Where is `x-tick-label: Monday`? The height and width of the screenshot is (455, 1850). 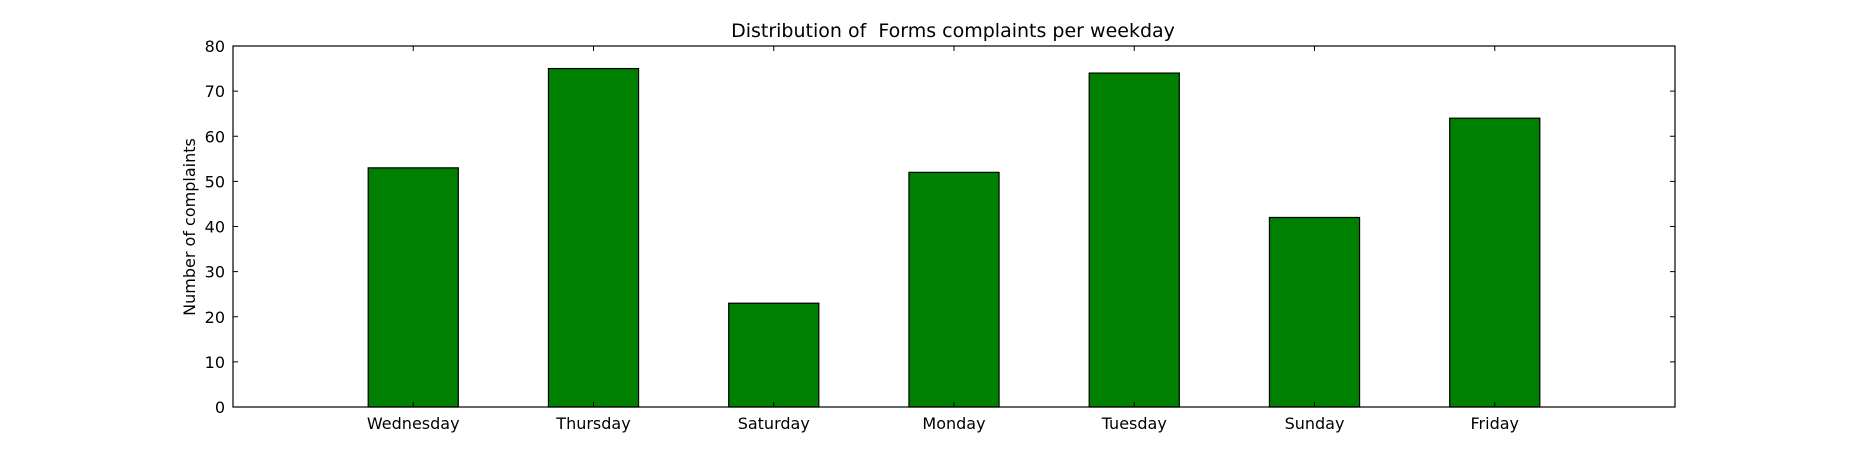 x-tick-label: Monday is located at coordinates (953, 423).